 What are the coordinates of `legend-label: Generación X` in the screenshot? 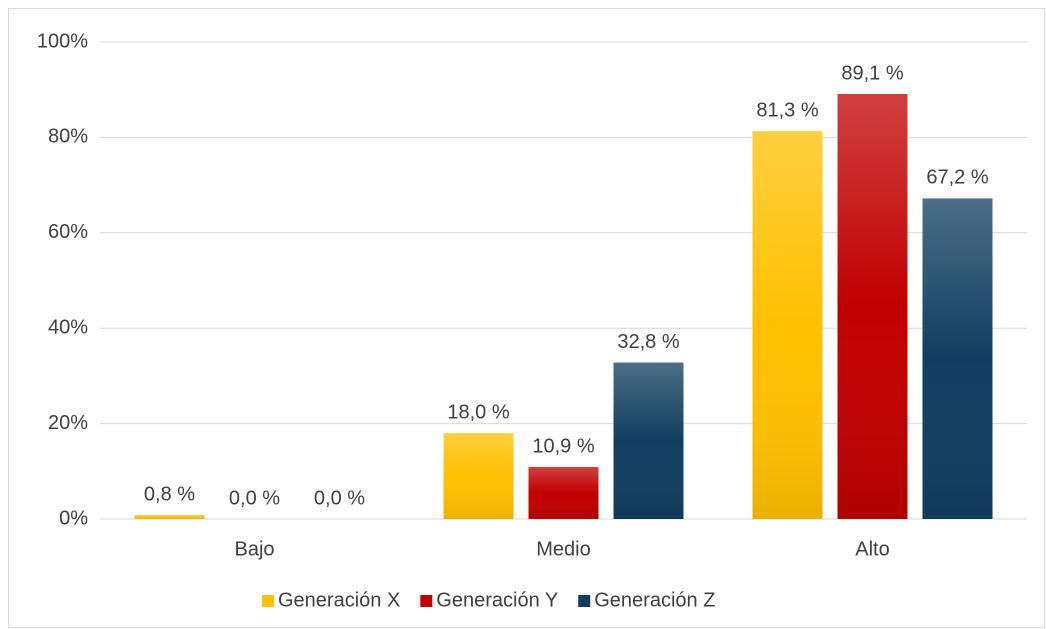 It's located at (339, 600).